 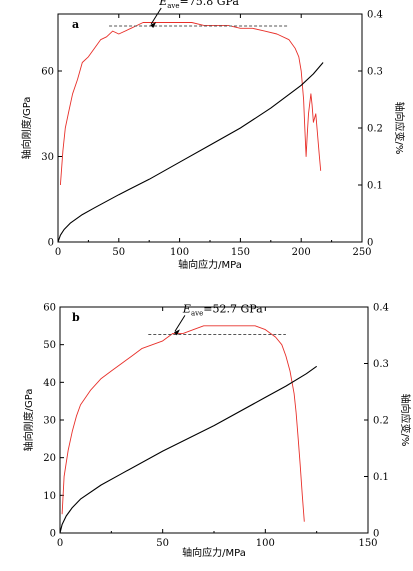 I want to click on panel-letter: a, so click(x=75, y=24).